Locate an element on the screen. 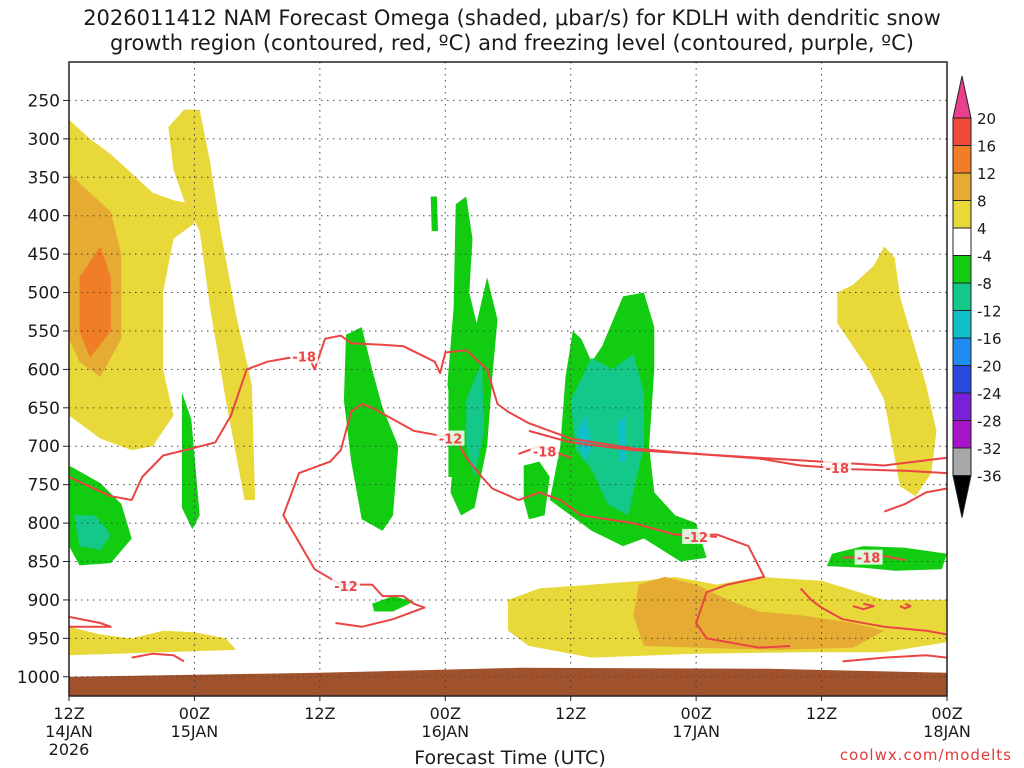  colorbar-bottom-arrow is located at coordinates (962, 496).